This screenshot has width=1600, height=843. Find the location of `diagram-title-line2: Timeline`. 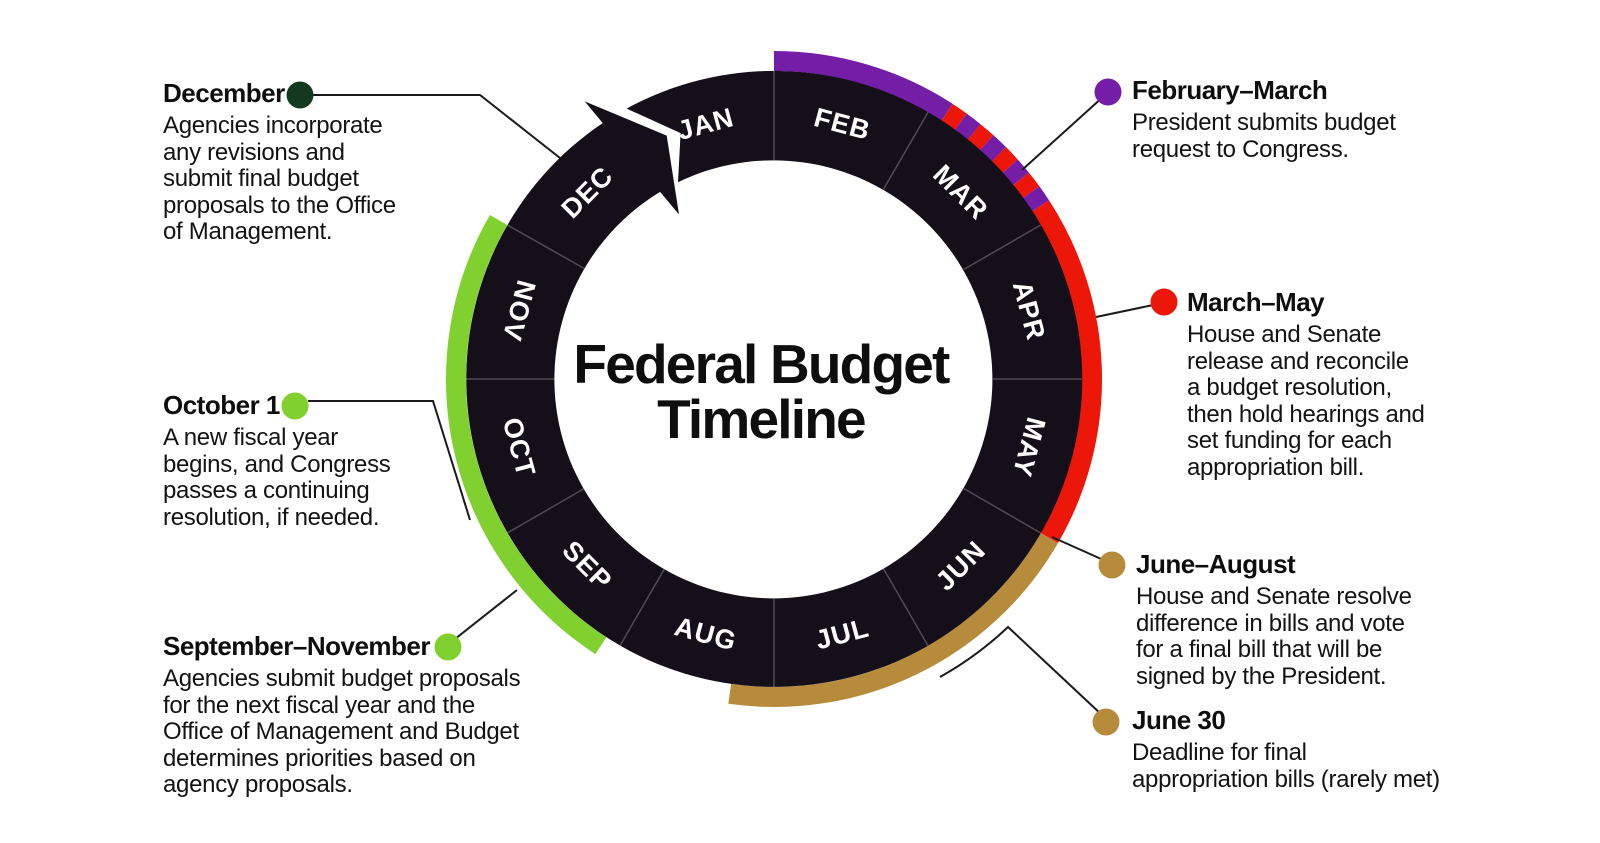

diagram-title-line2: Timeline is located at coordinates (762, 419).